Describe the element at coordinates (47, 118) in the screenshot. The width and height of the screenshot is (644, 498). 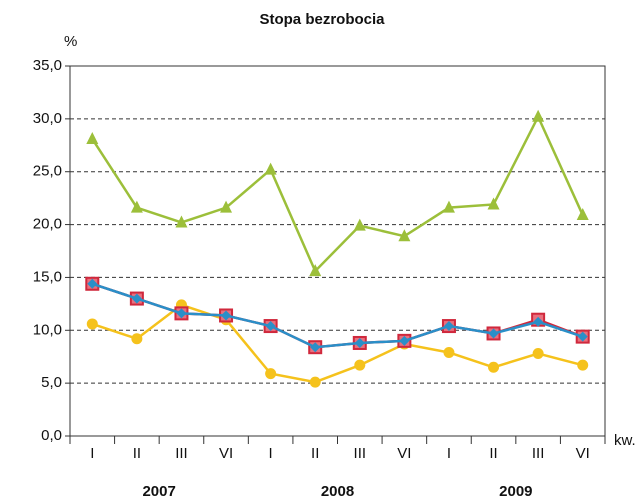
I see `y-tick-label: 30,0` at that location.